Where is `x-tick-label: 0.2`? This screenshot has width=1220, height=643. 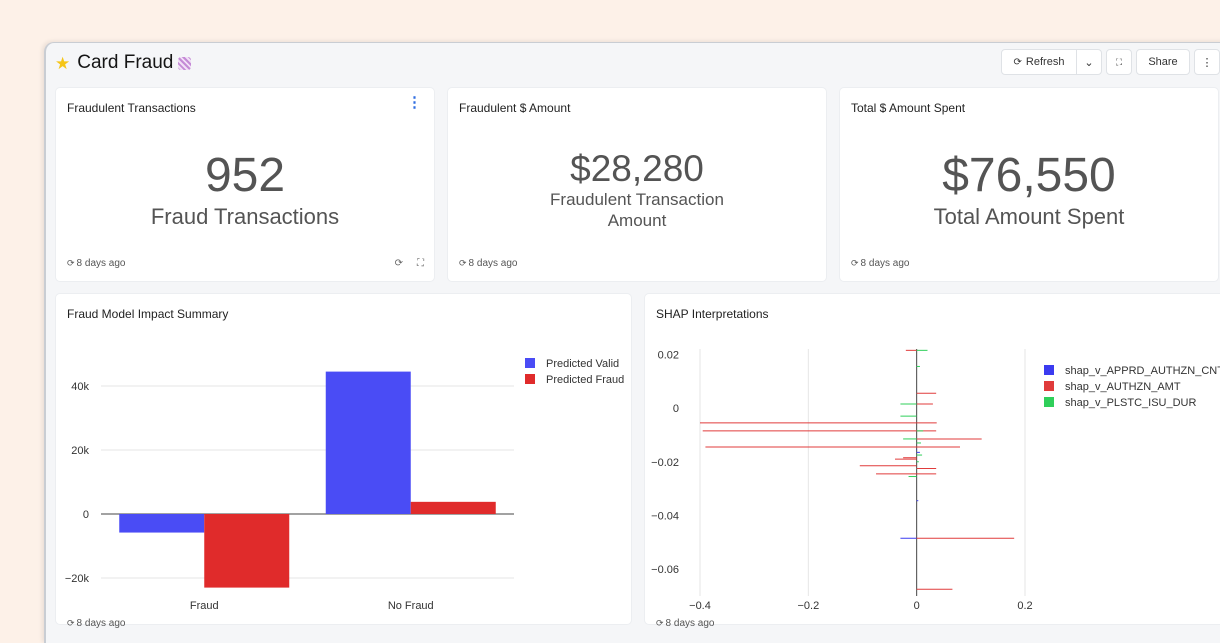
x-tick-label: 0.2 is located at coordinates (1024, 606).